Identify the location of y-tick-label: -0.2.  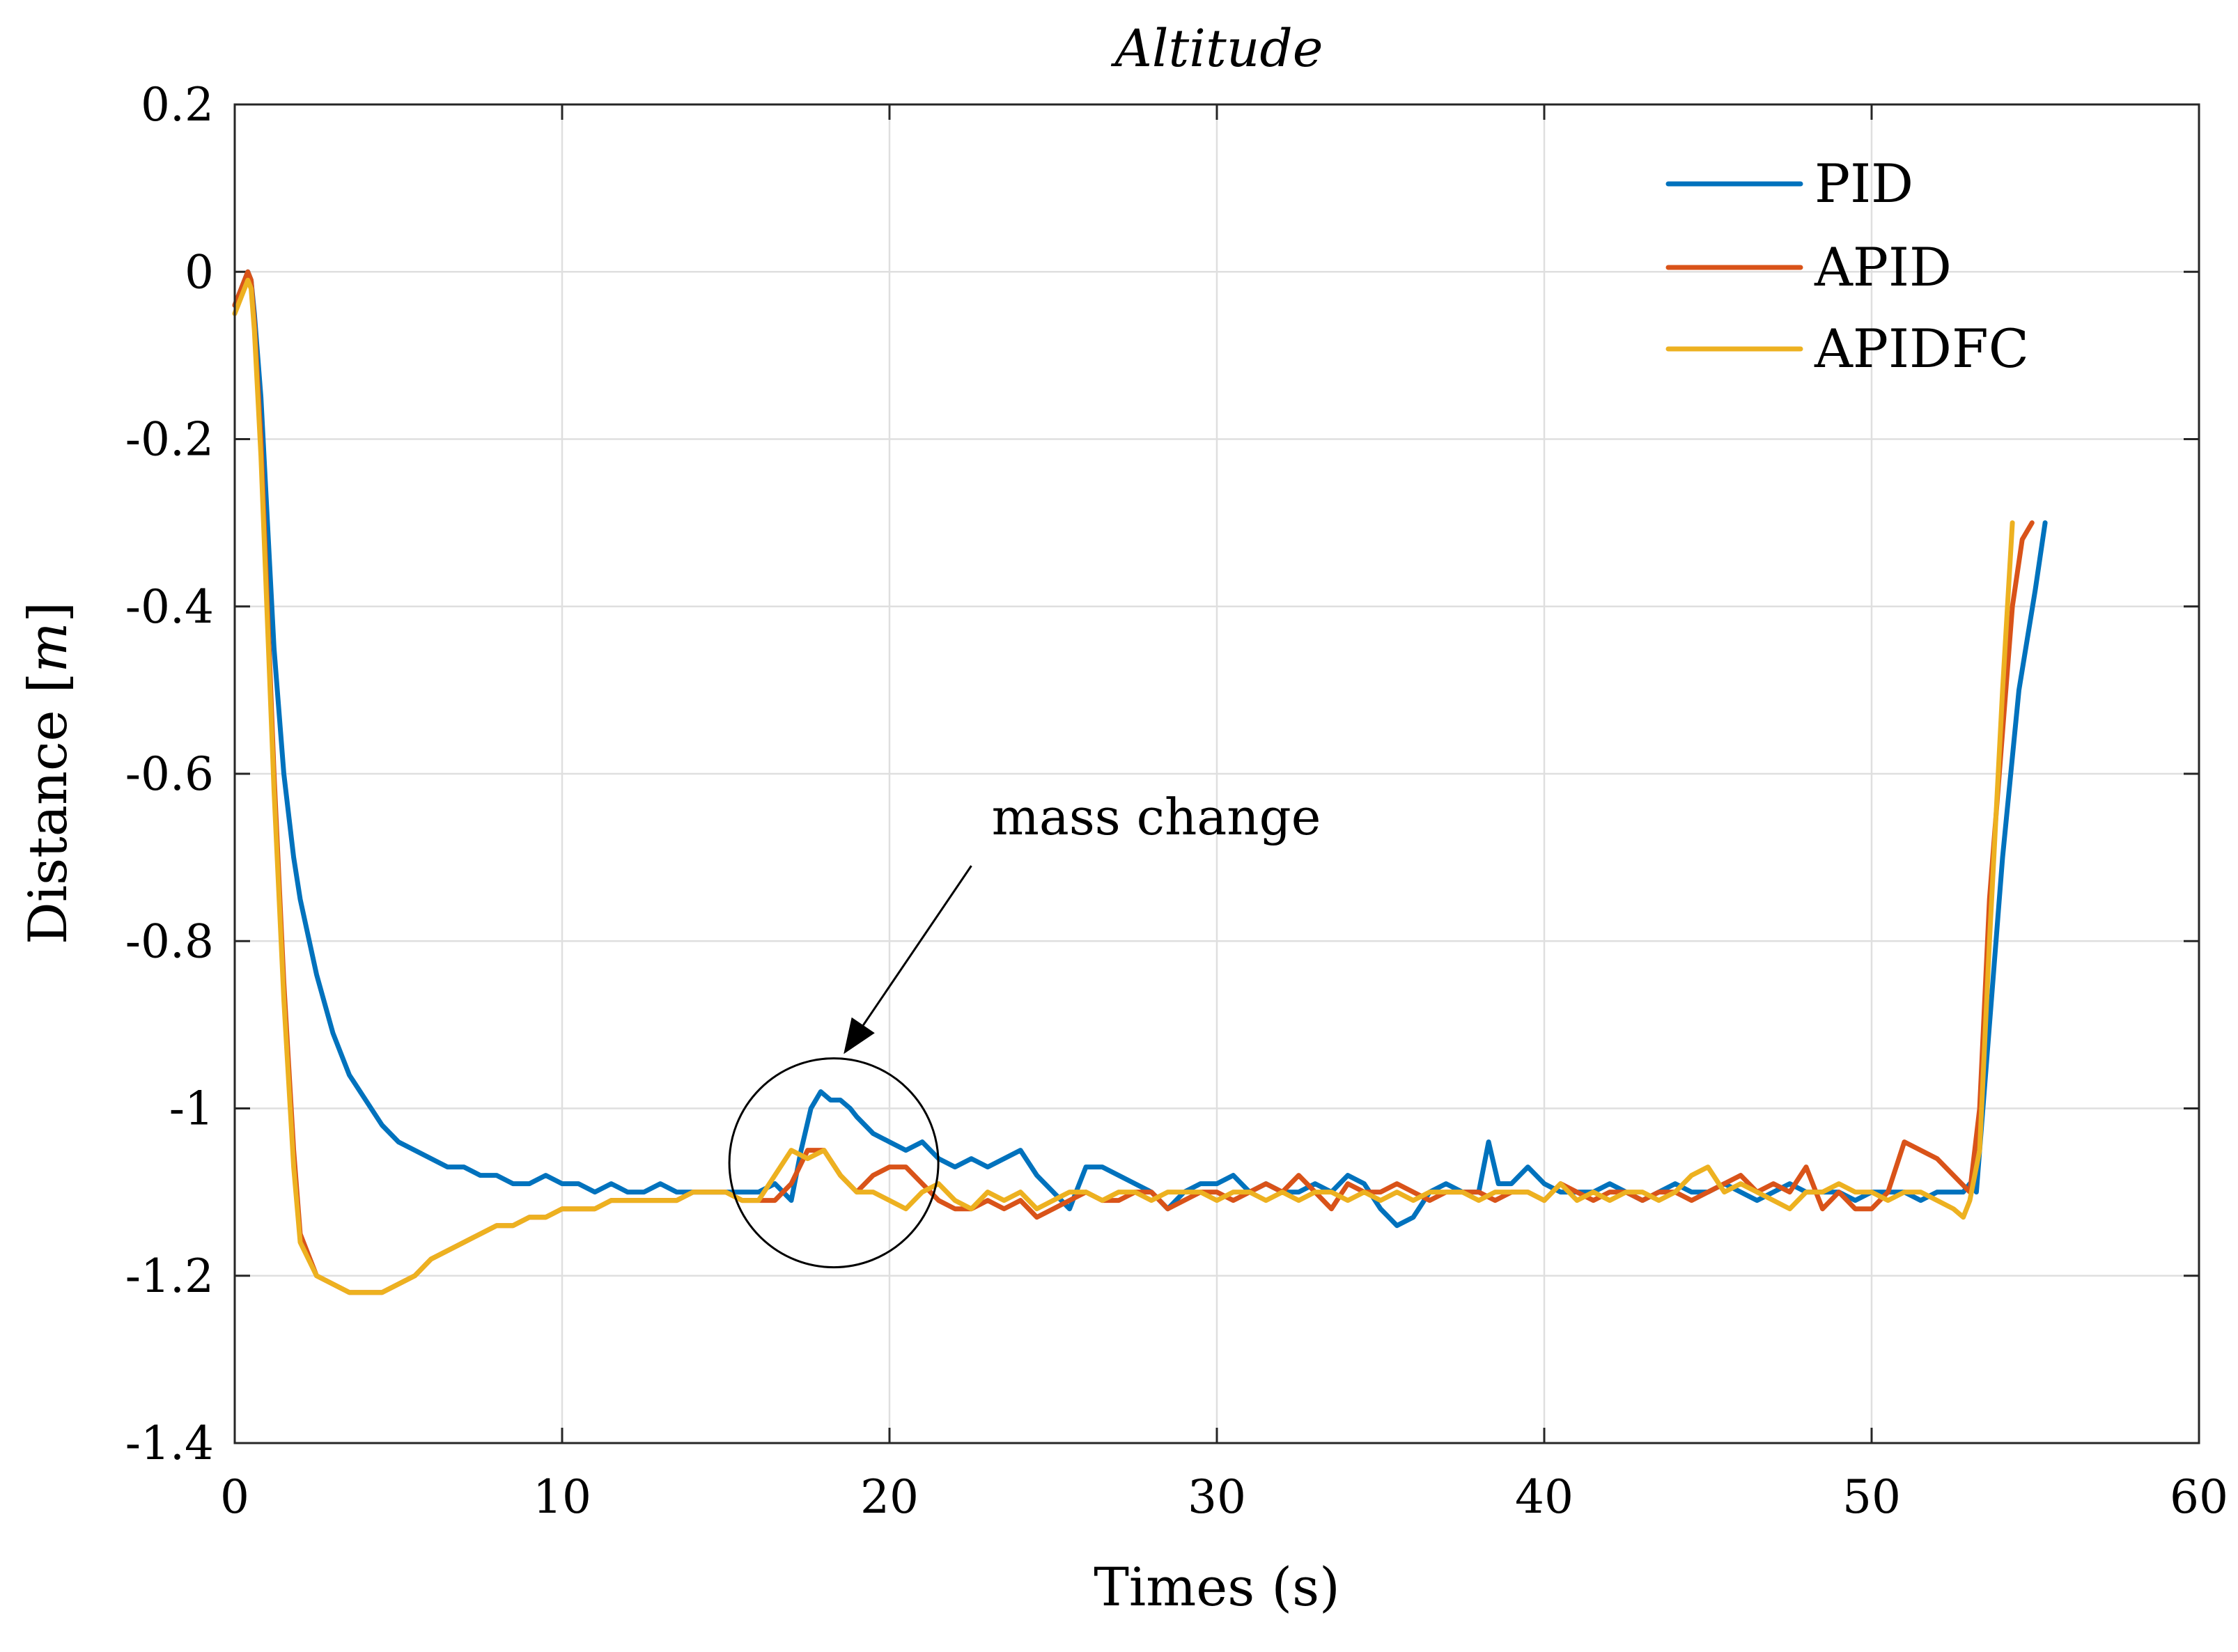
(169, 440).